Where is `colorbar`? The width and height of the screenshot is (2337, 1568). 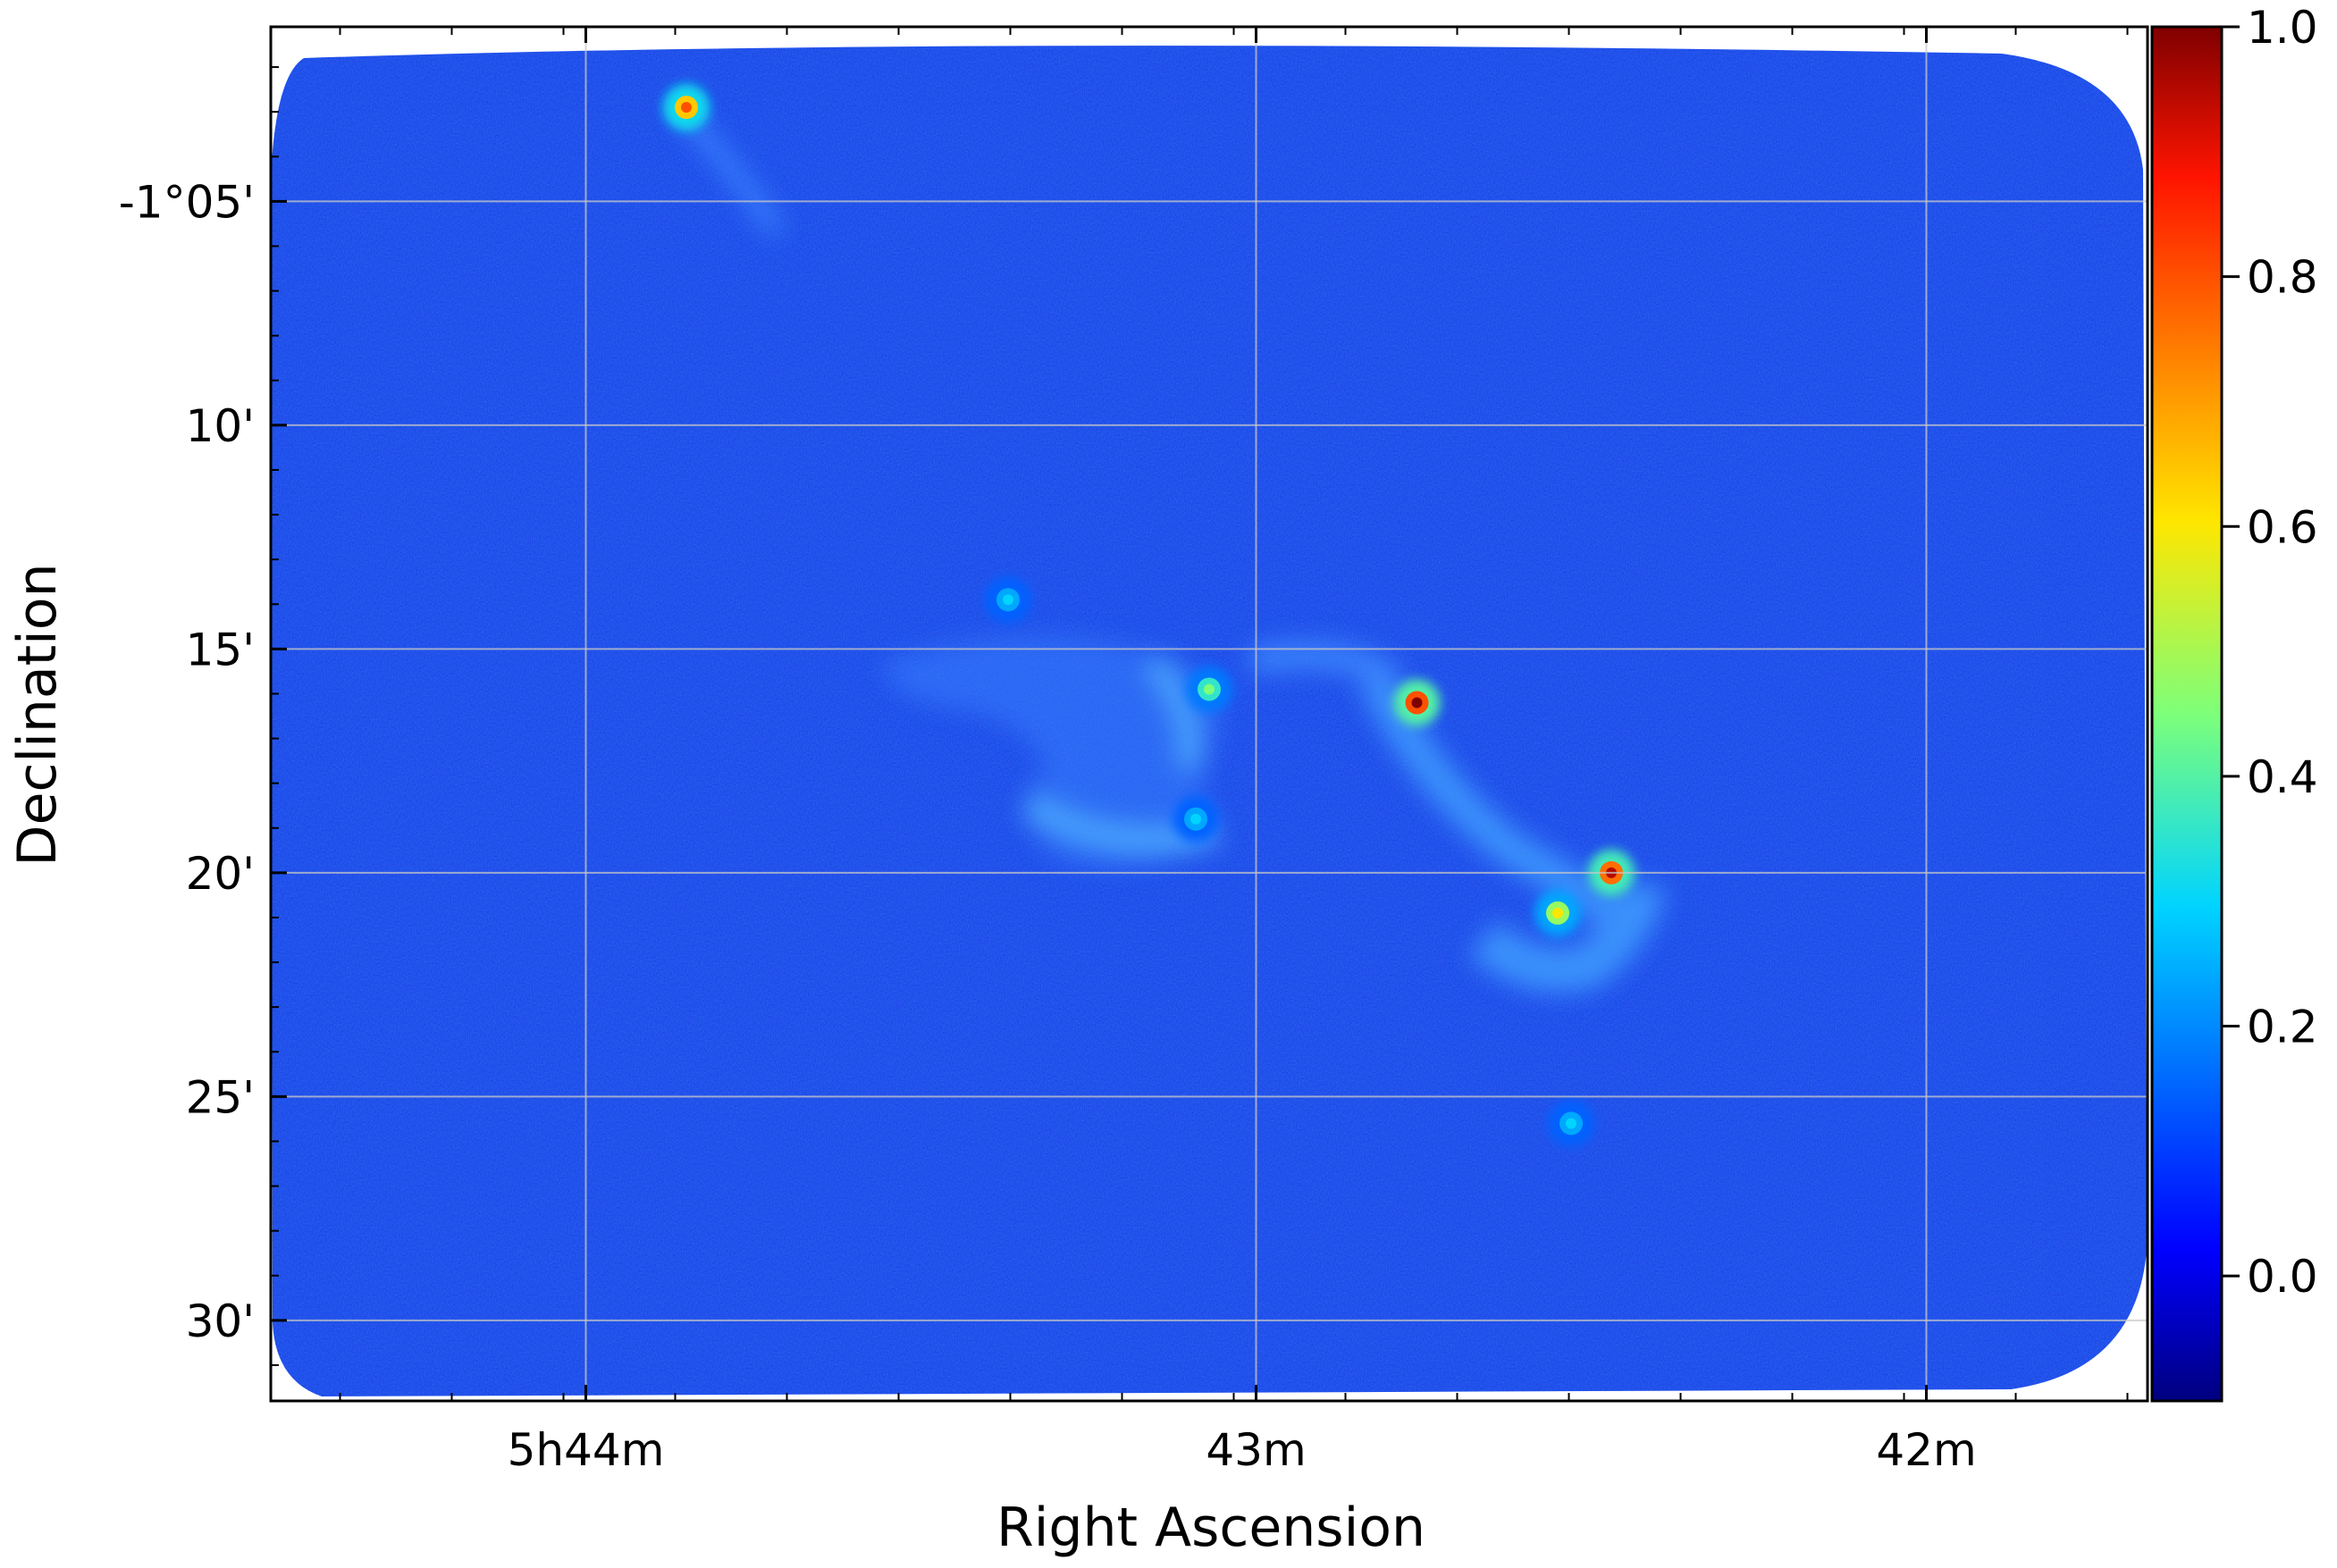
colorbar is located at coordinates (2187, 714).